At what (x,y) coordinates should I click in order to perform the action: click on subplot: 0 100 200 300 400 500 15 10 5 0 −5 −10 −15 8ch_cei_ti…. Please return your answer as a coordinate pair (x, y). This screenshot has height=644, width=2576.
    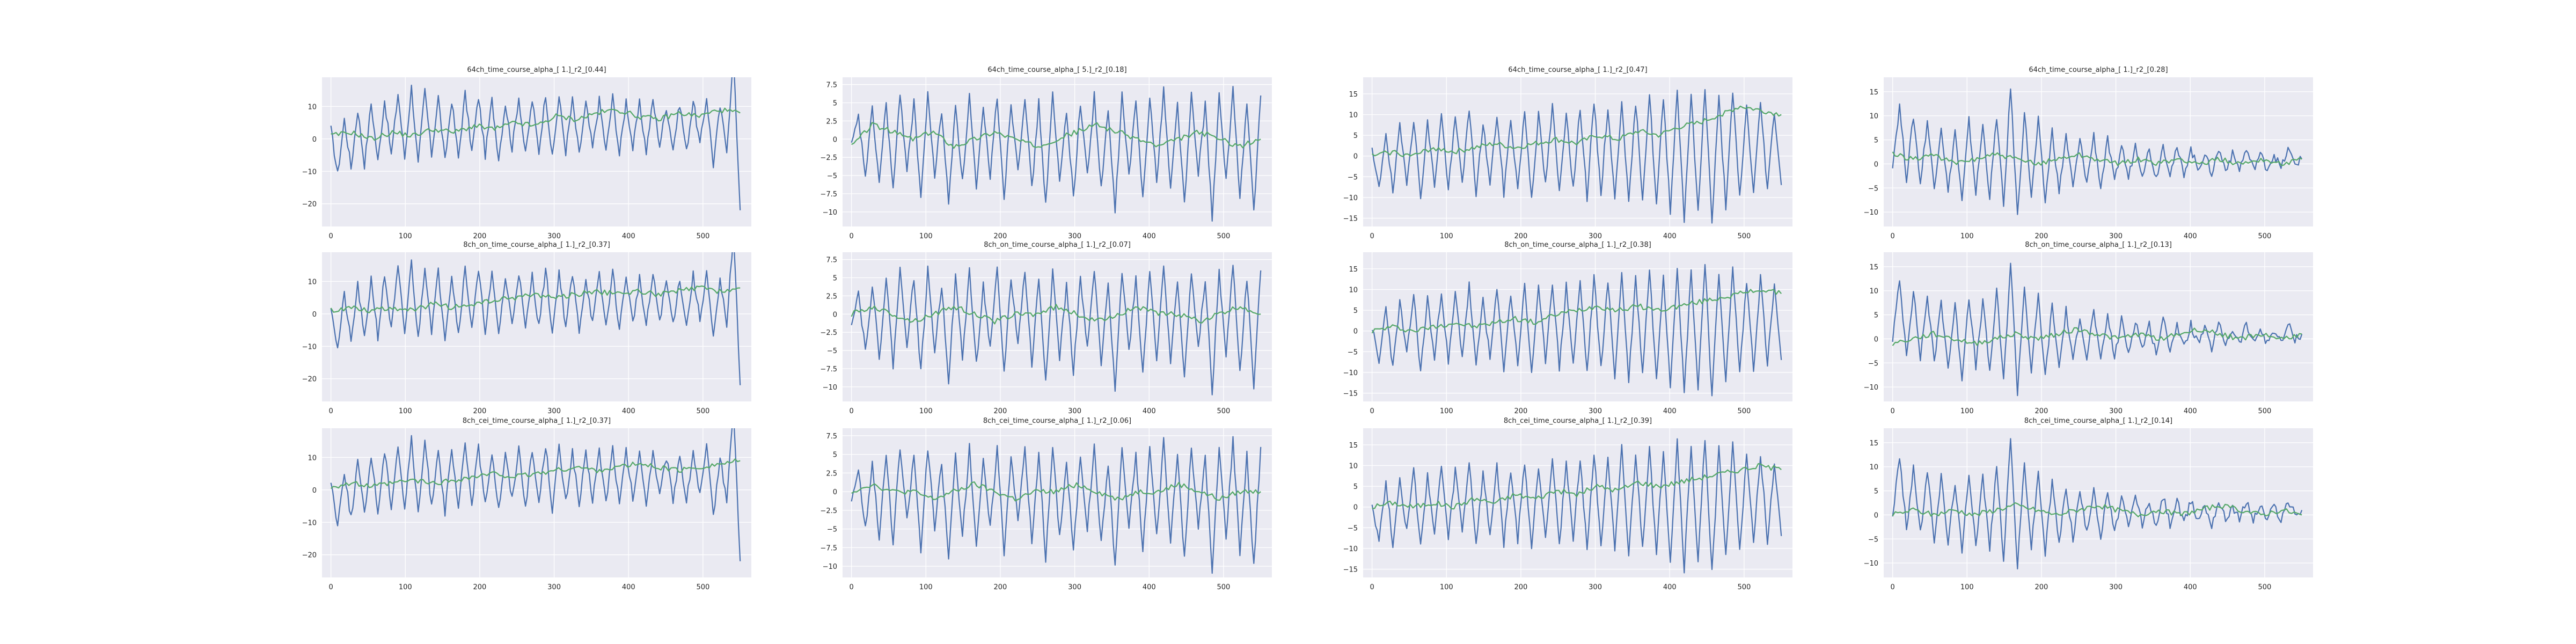
    Looking at the image, I should click on (1567, 504).